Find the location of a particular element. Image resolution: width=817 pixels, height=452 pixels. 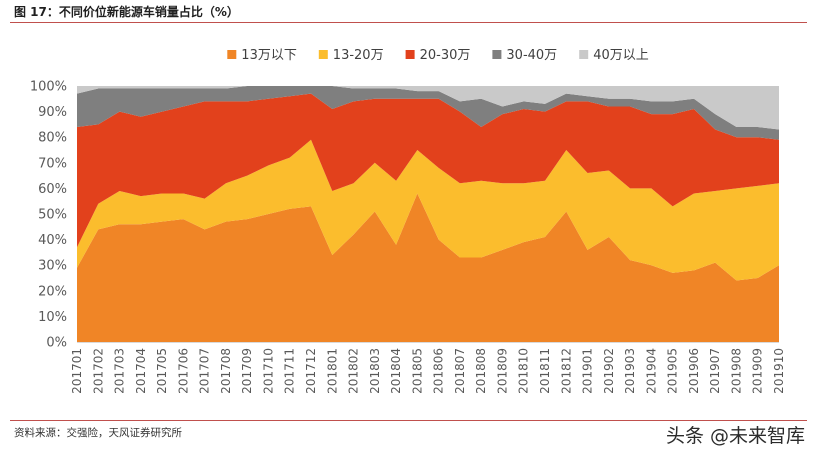

footer-divider is located at coordinates (408, 420).